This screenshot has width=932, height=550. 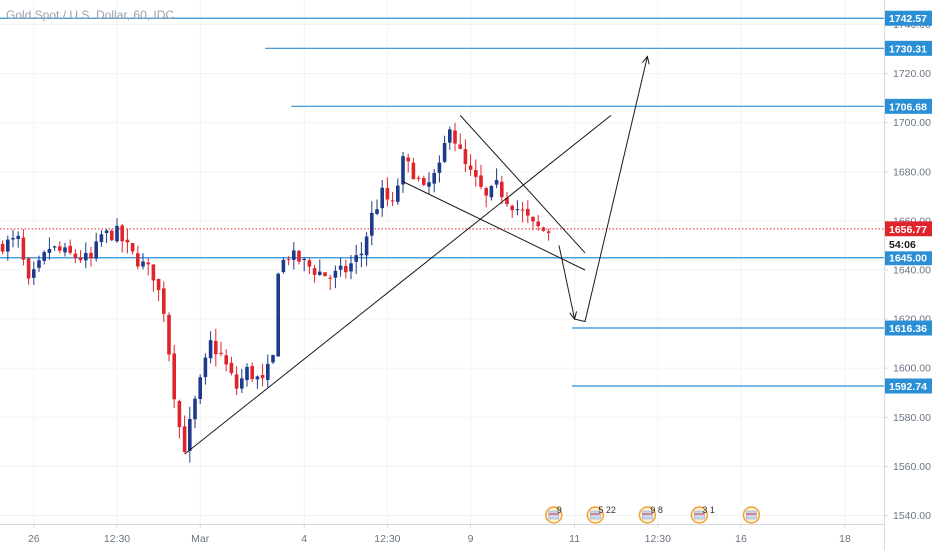 I want to click on price-tick-label: 1600.00, so click(x=912, y=369).